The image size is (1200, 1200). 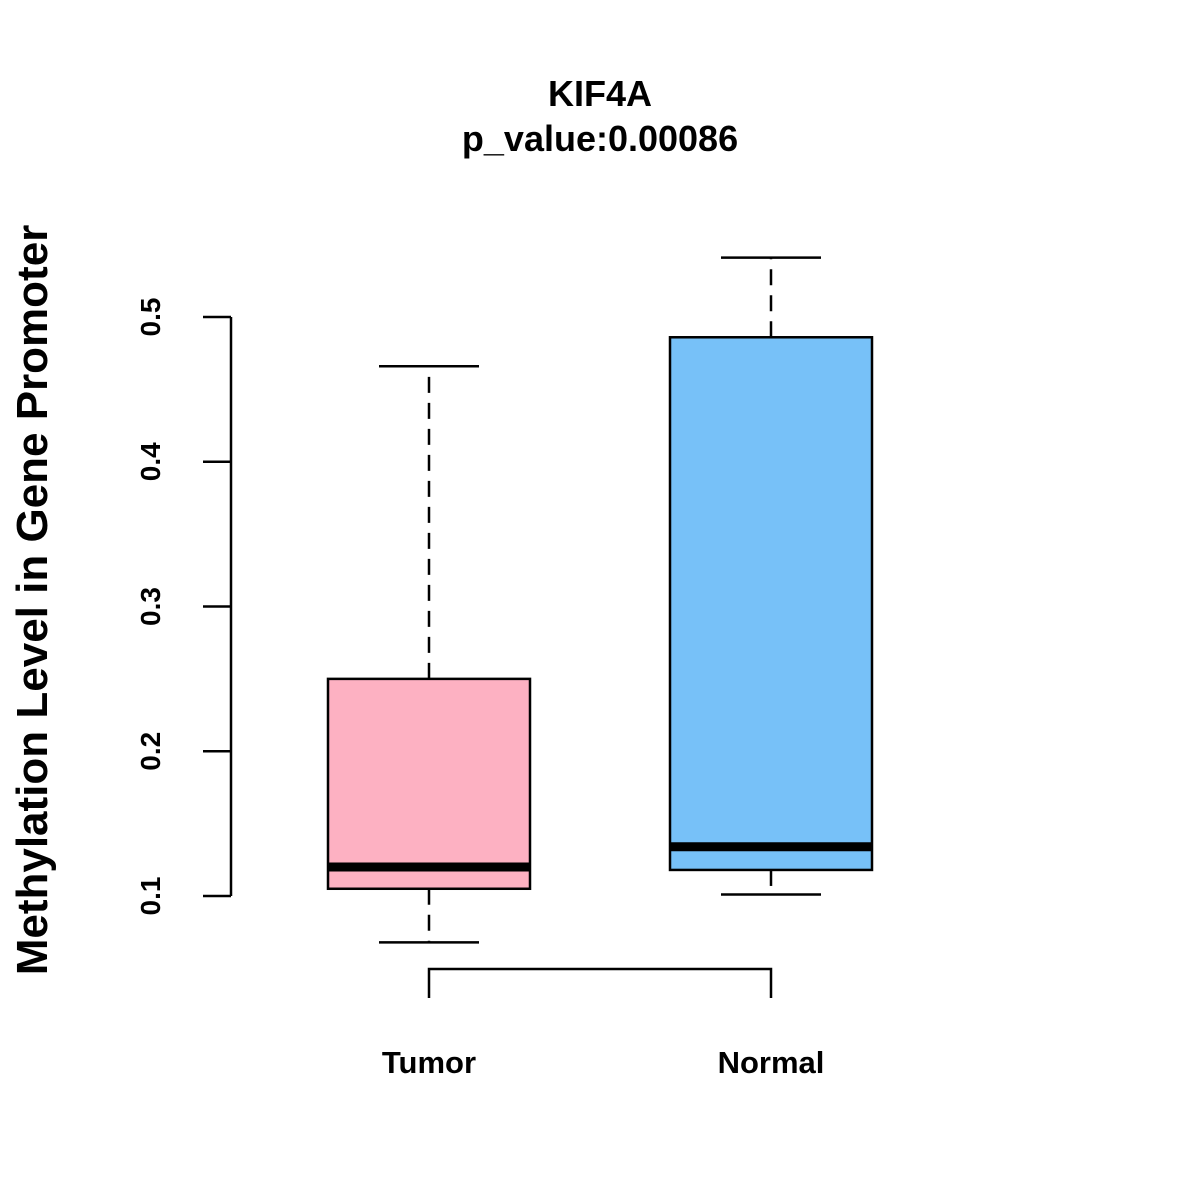 What do you see at coordinates (150, 606) in the screenshot?
I see `y-tick-label: 0.3` at bounding box center [150, 606].